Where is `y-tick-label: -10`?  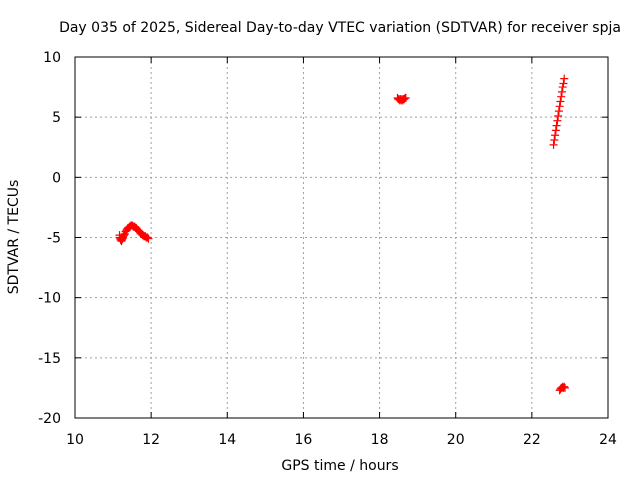 y-tick-label: -10 is located at coordinates (49, 299).